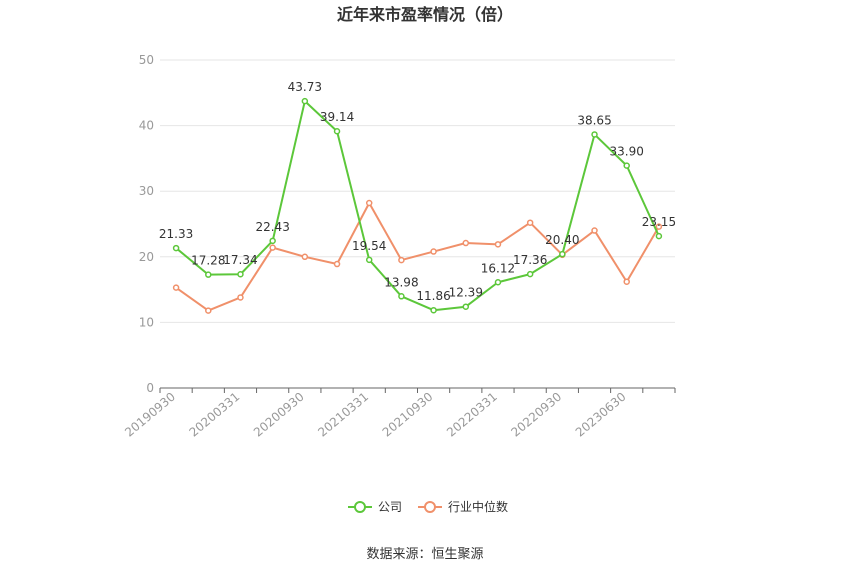 The image size is (850, 574). What do you see at coordinates (530, 260) in the screenshot?
I see `data-label: 17.36` at bounding box center [530, 260].